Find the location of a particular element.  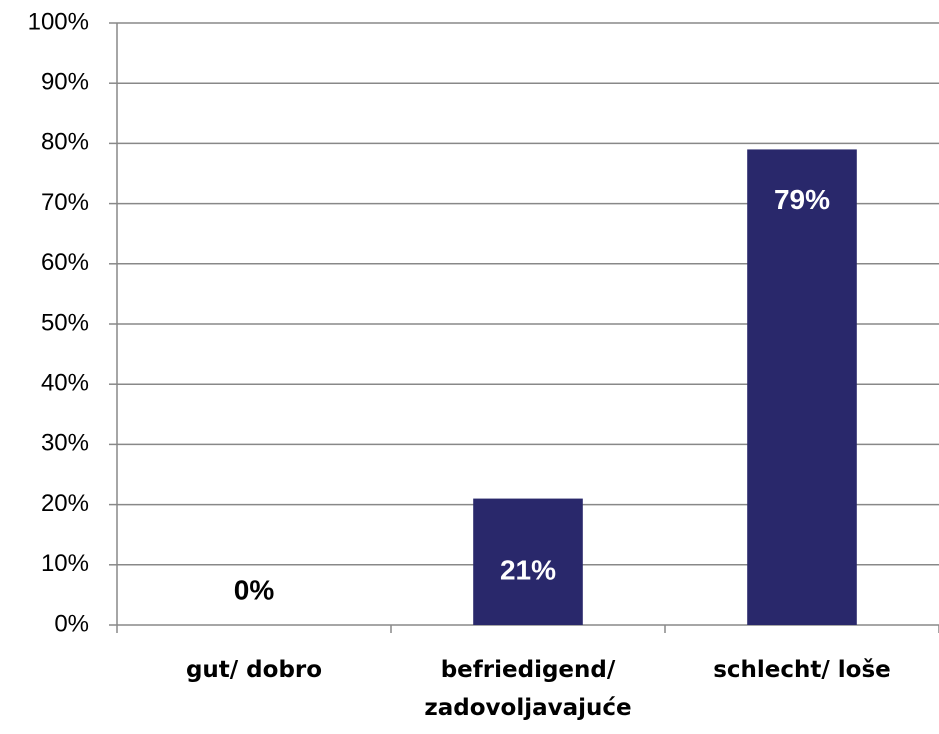

x-tick-label: gut/ dobro is located at coordinates (254, 670).